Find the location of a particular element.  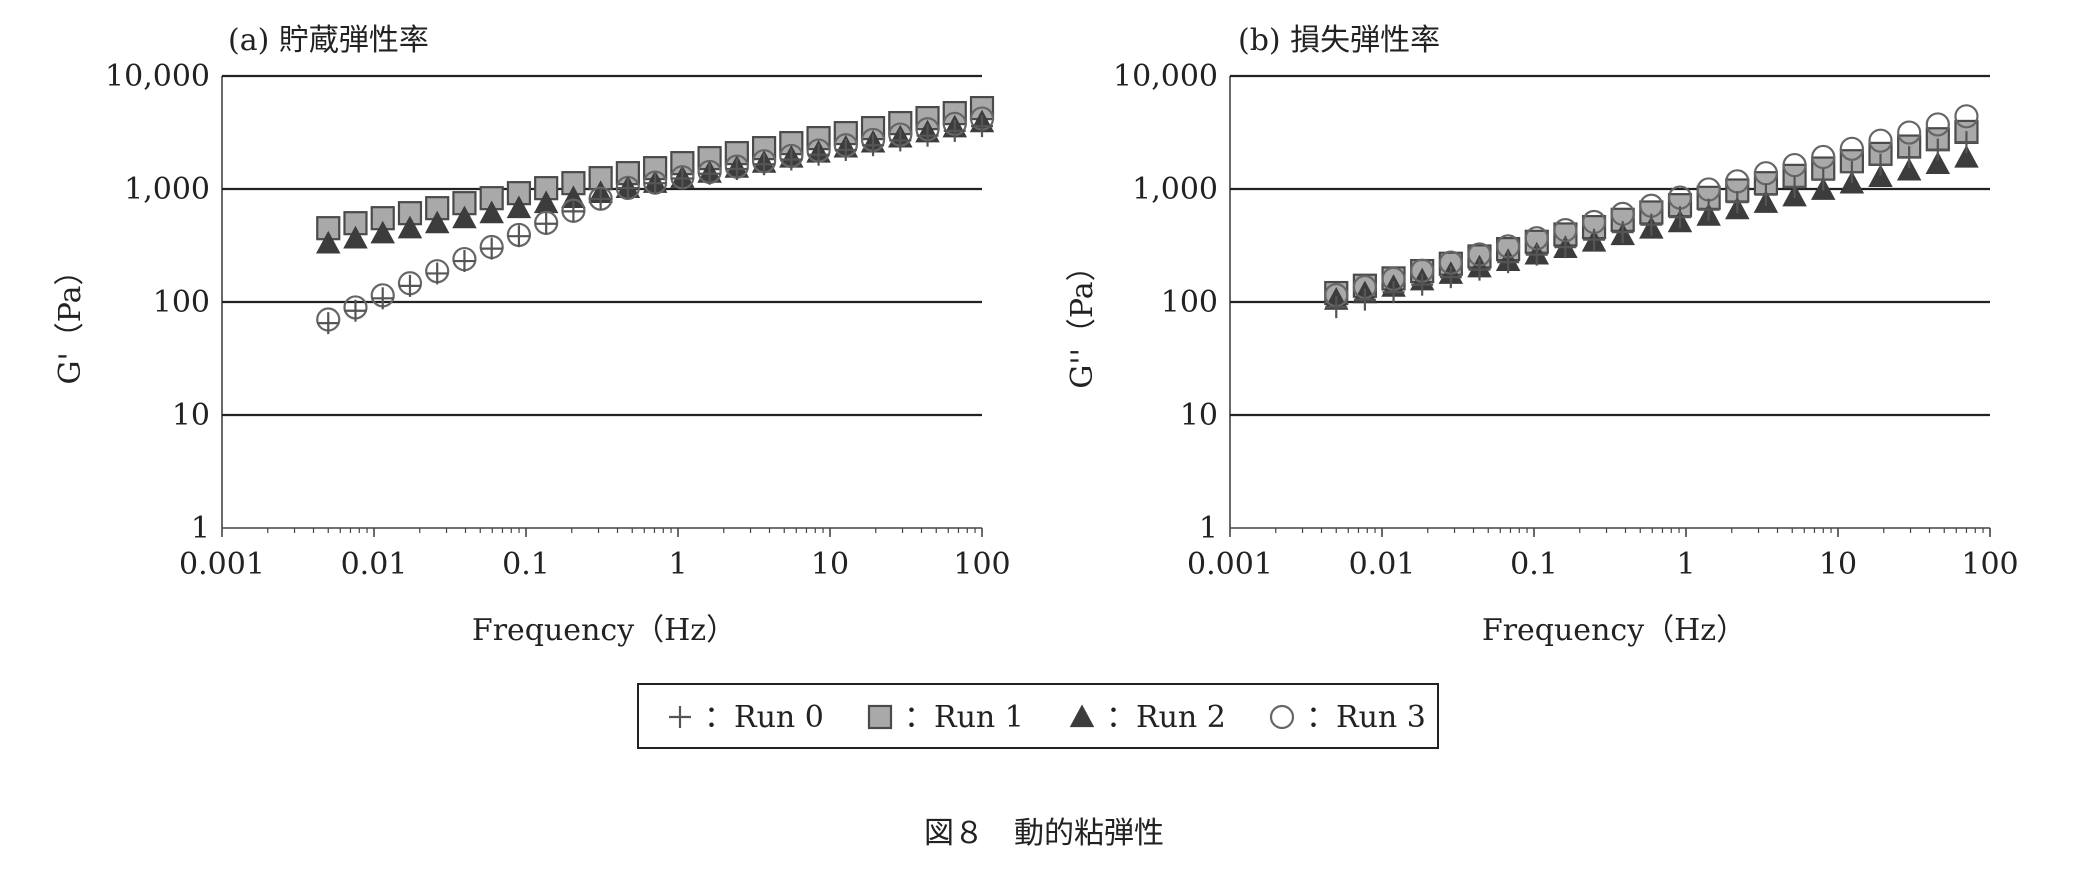

chart-title: (b) 損失弾性率 is located at coordinates (1339, 40).